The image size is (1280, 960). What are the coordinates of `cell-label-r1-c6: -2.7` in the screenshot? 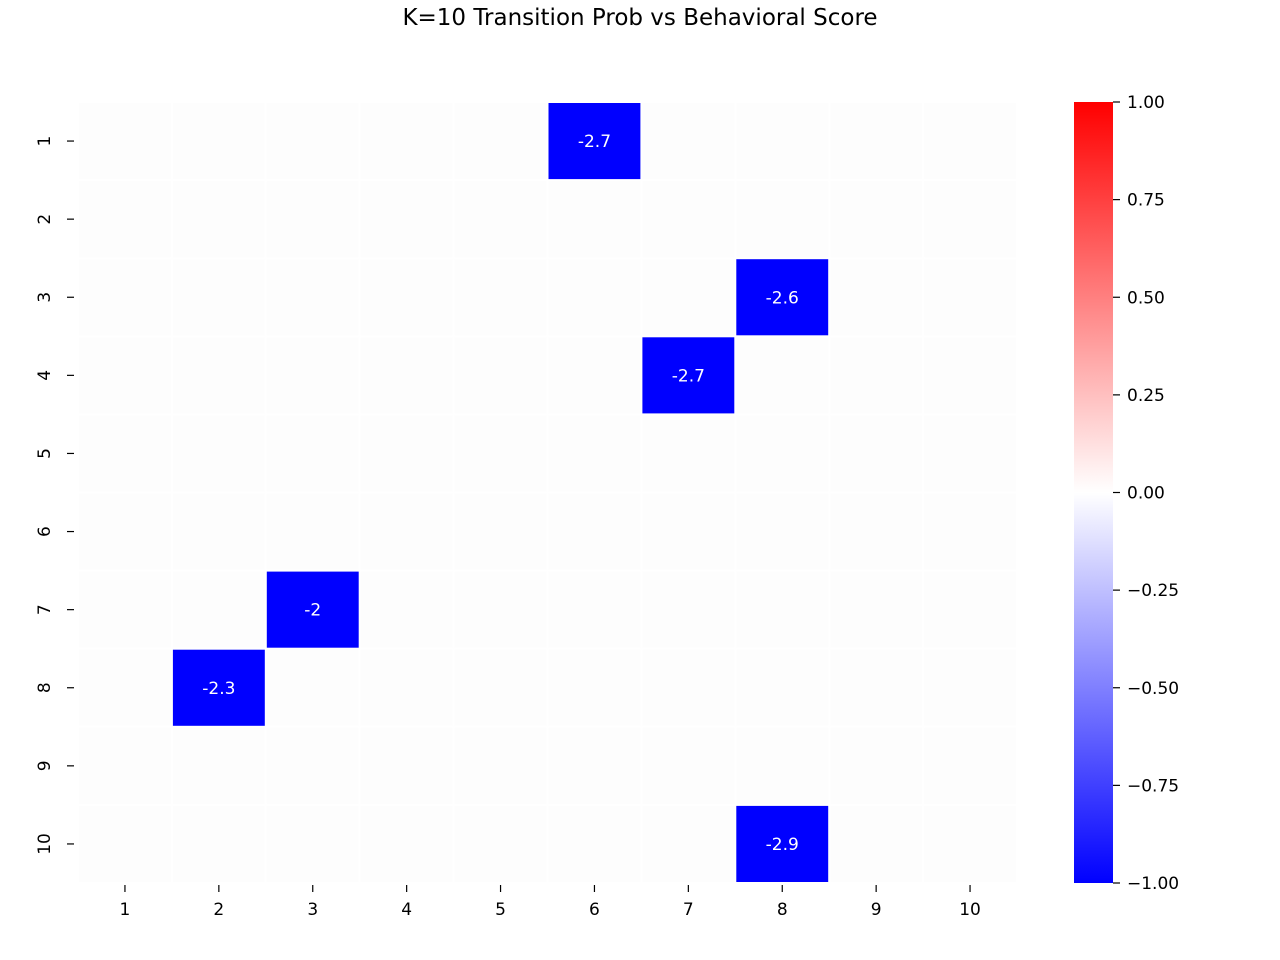 It's located at (594, 142).